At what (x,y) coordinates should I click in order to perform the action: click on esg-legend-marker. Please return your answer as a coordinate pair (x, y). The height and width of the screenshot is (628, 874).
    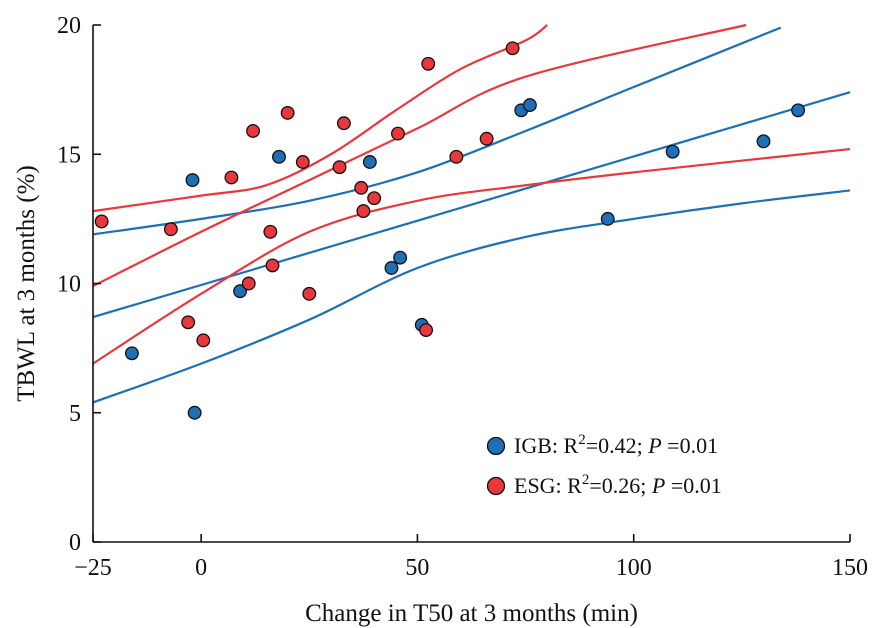
    Looking at the image, I should click on (496, 486).